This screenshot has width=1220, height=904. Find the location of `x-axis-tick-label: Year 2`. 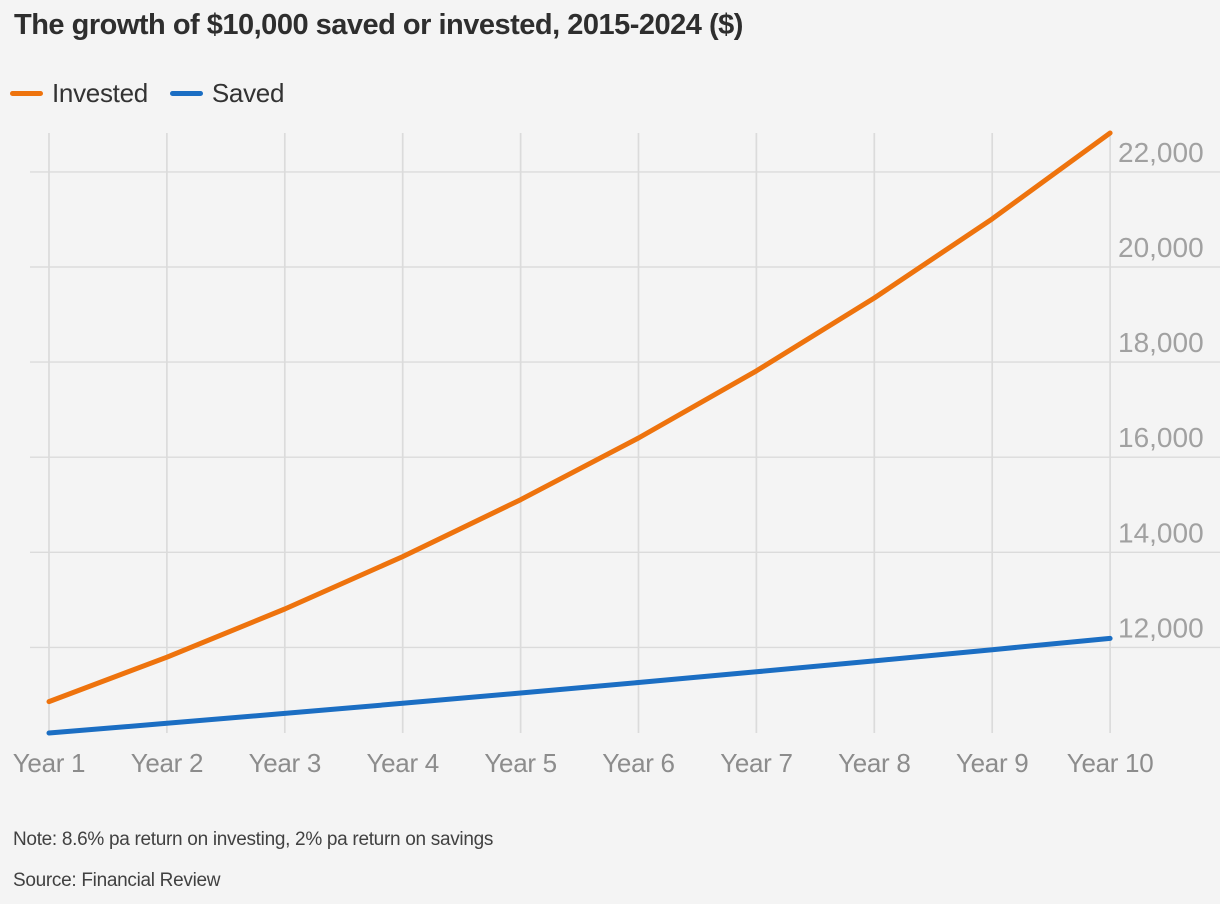

x-axis-tick-label: Year 2 is located at coordinates (167, 763).